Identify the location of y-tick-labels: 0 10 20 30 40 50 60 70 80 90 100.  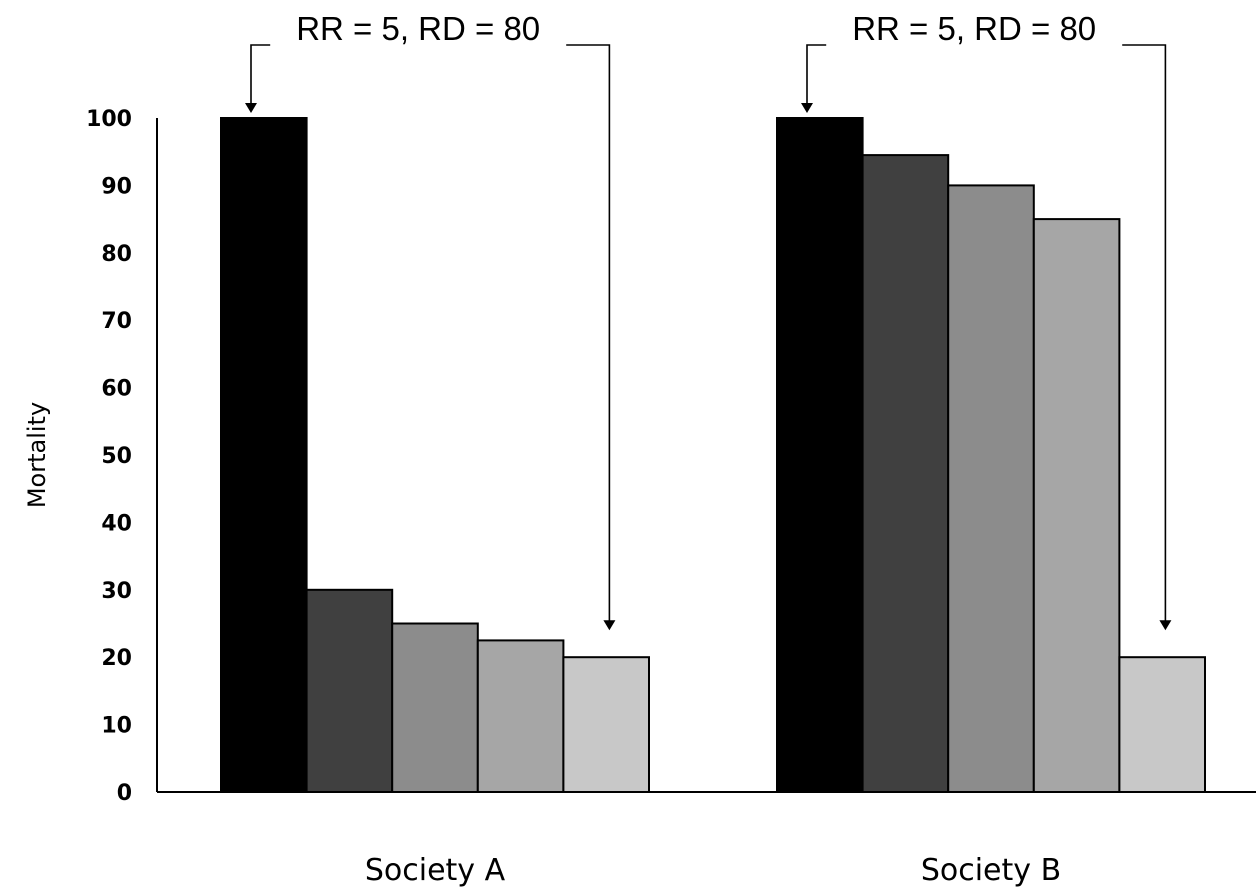
(109, 456).